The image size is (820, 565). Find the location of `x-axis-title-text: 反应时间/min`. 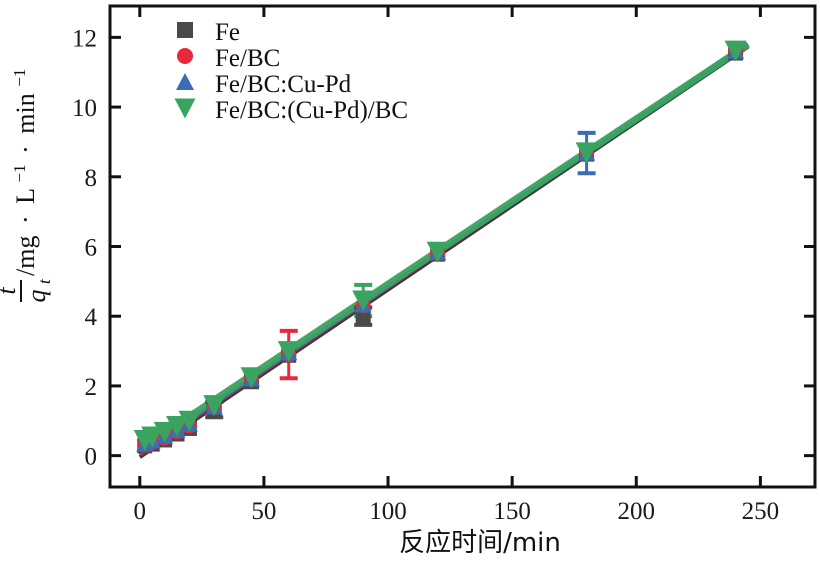

x-axis-title-text: 反应时间/min is located at coordinates (480, 543).